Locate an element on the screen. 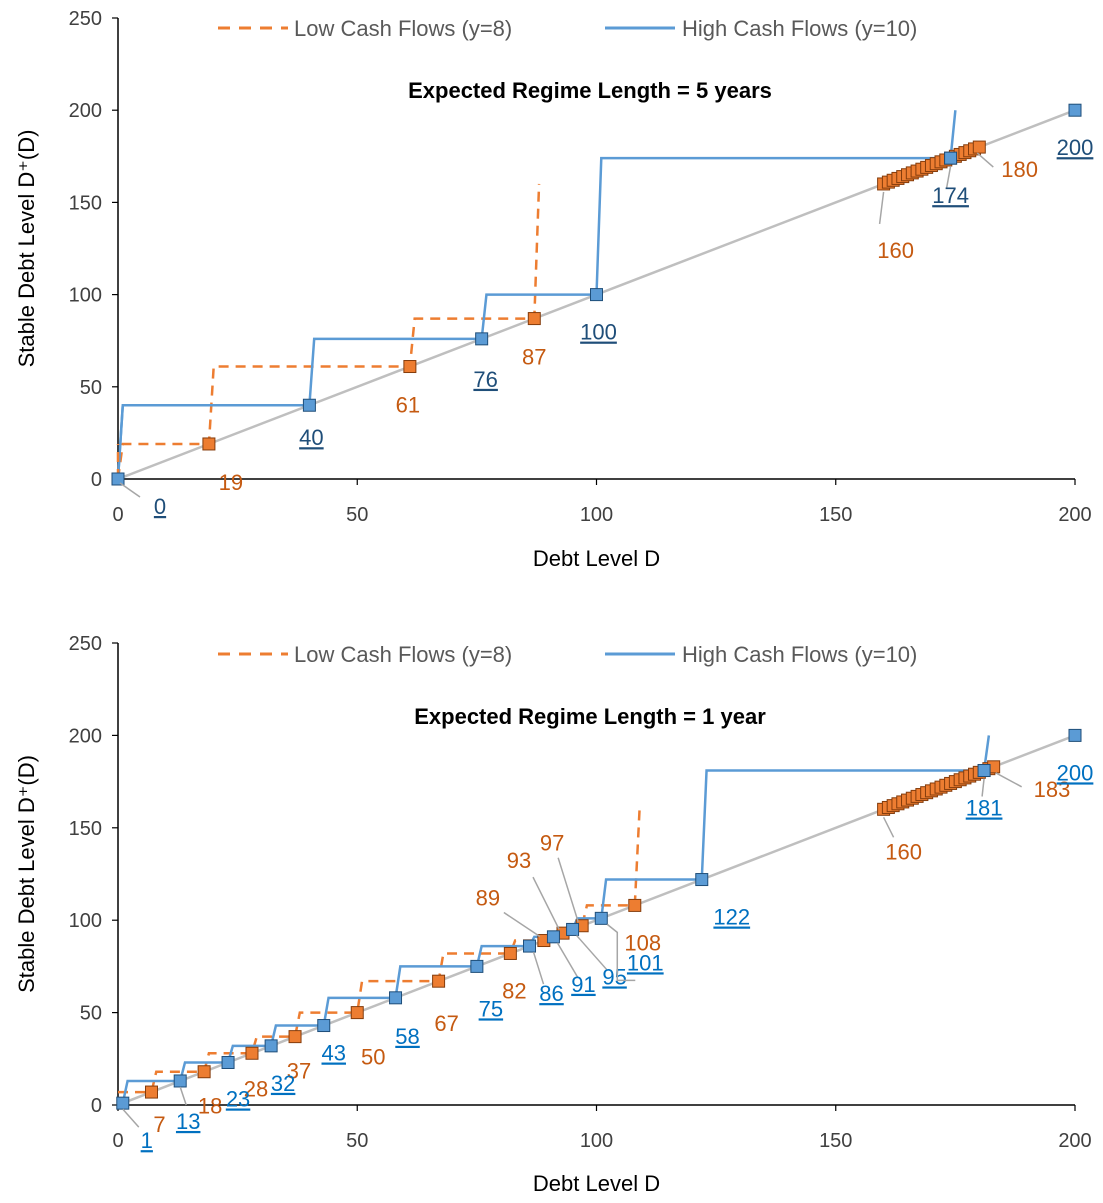 This screenshot has width=1103, height=1203. legend-label-high: High Cash Flows (y=10) is located at coordinates (799, 28).